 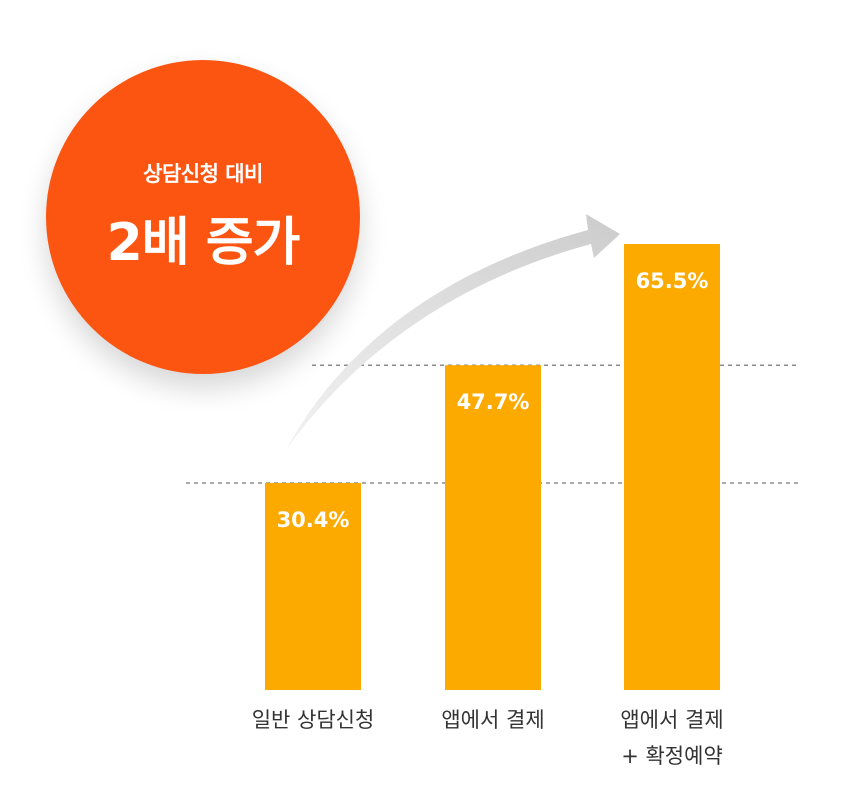 I want to click on category-label: 일반 상담신청, so click(x=313, y=720).